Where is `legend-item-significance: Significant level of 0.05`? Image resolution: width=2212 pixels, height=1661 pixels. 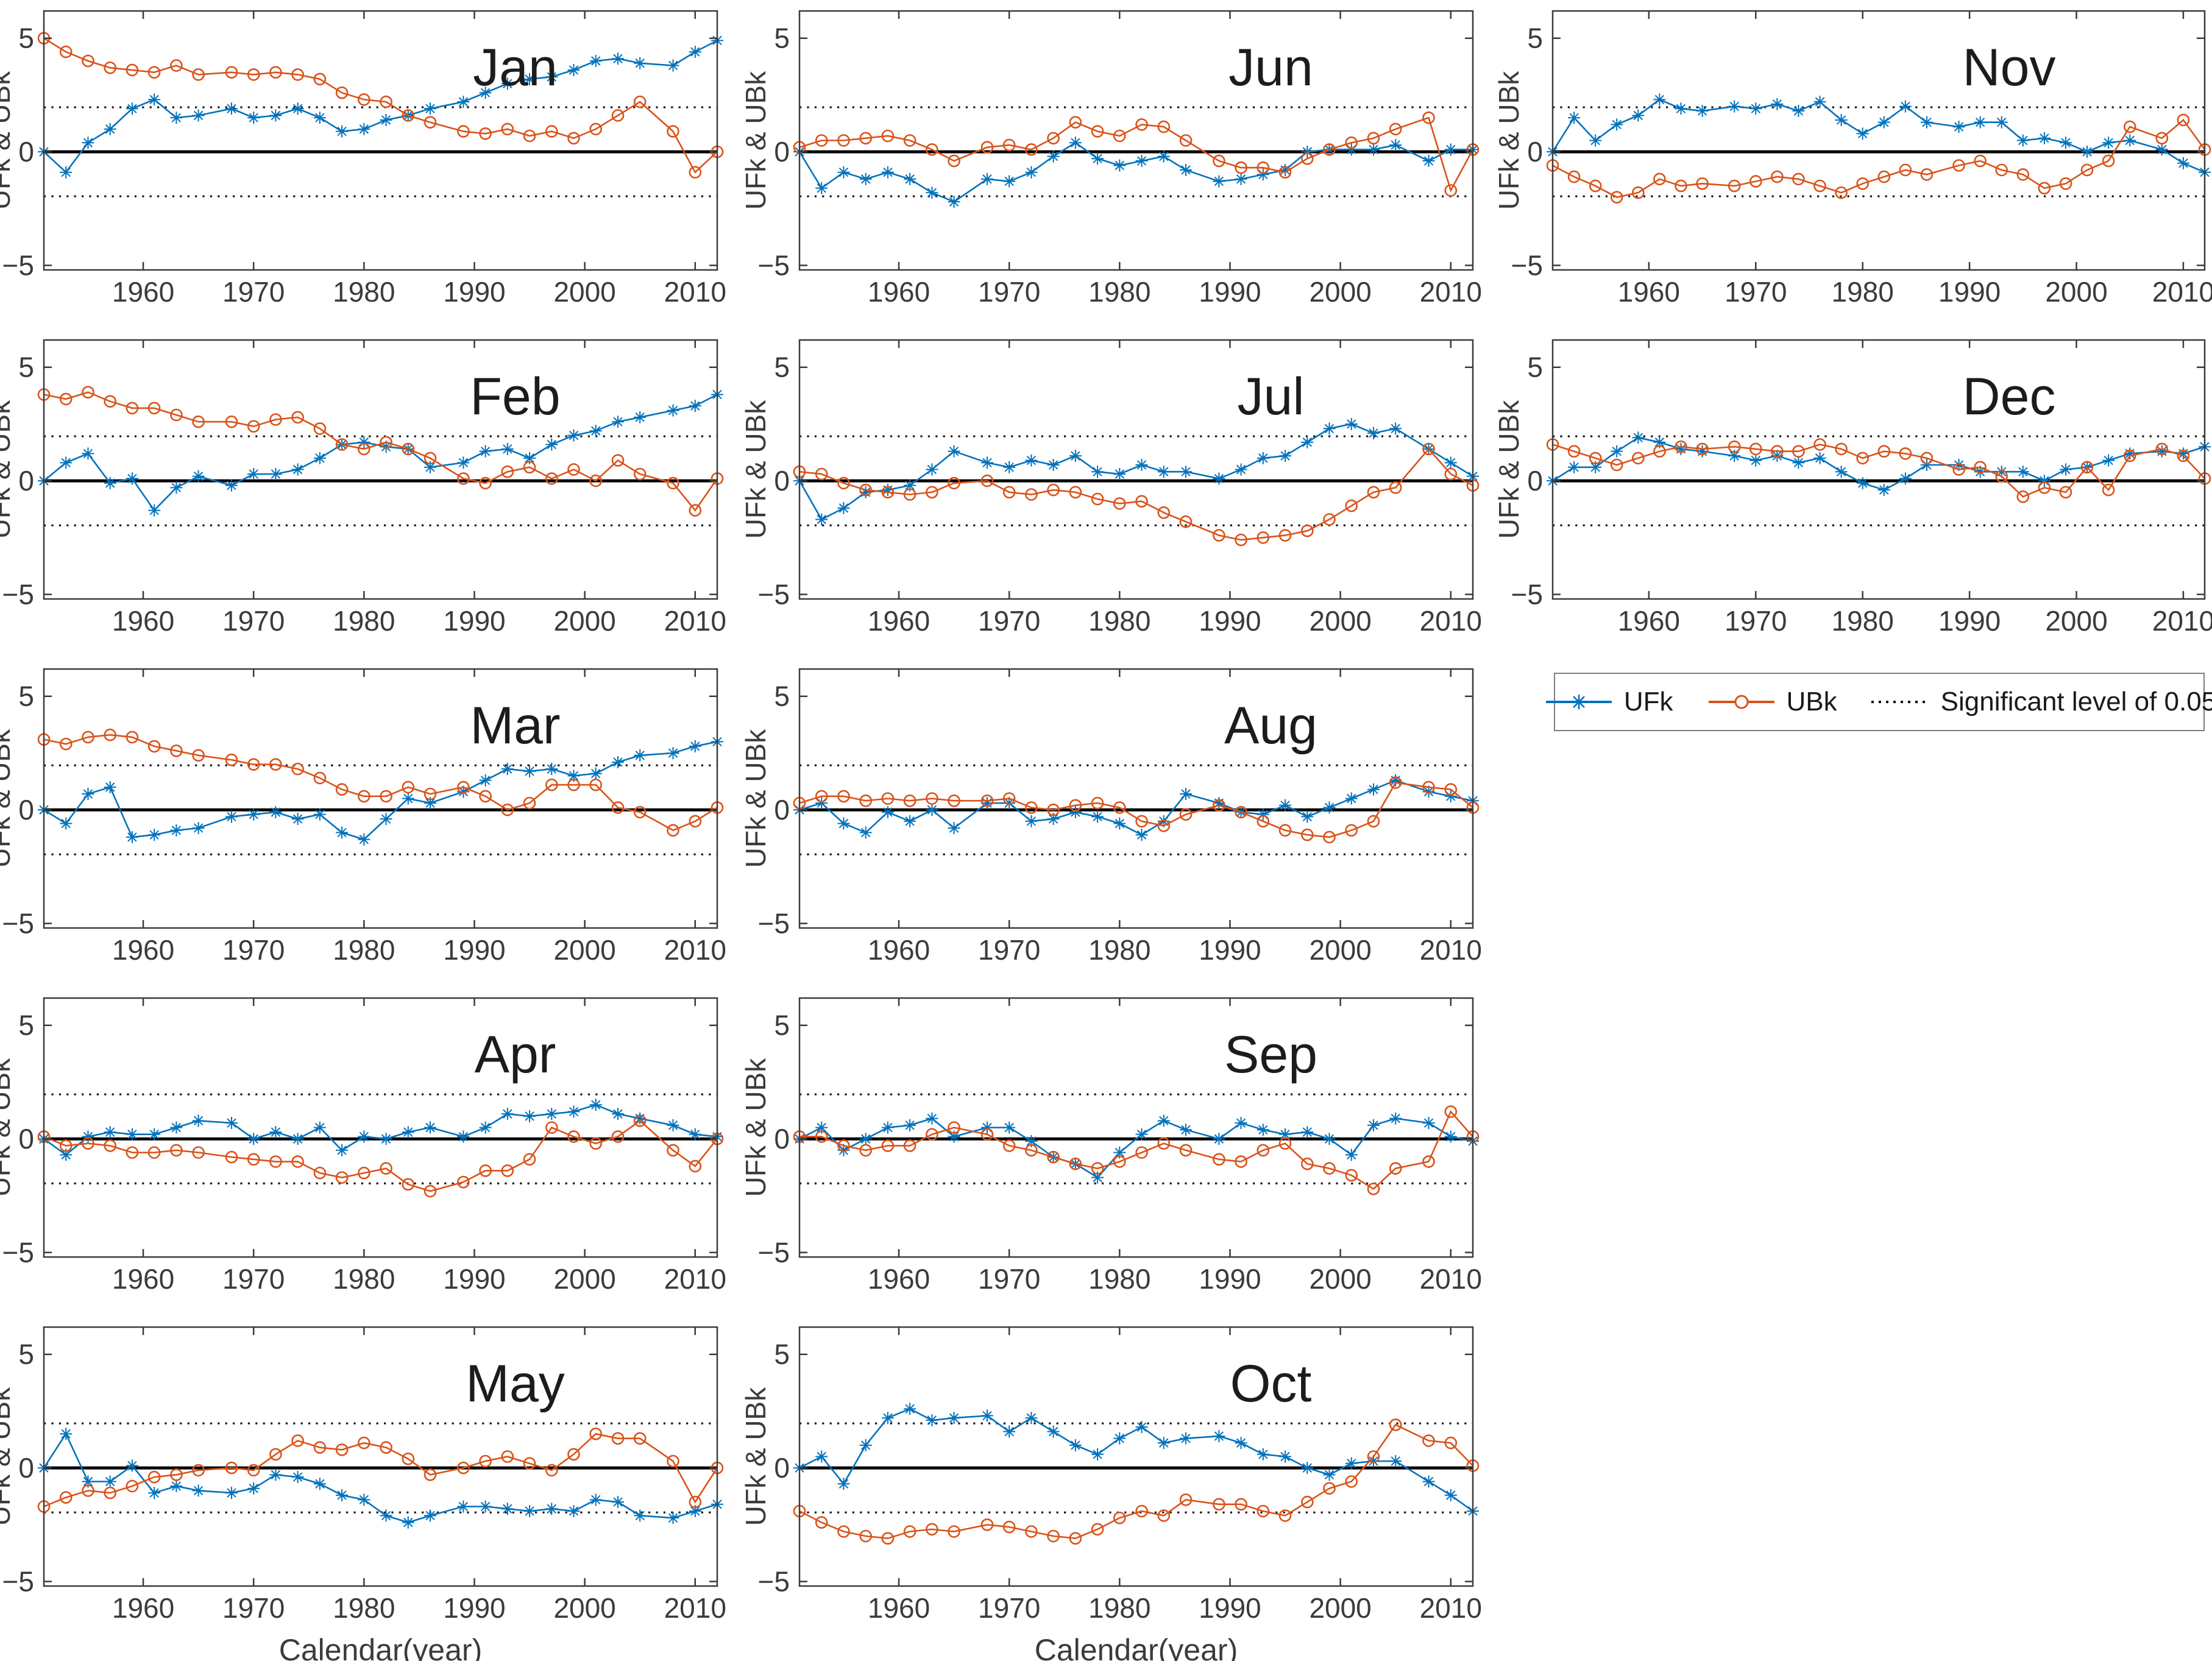
legend-item-significance: Significant level of 0.05 is located at coordinates (2040, 702).